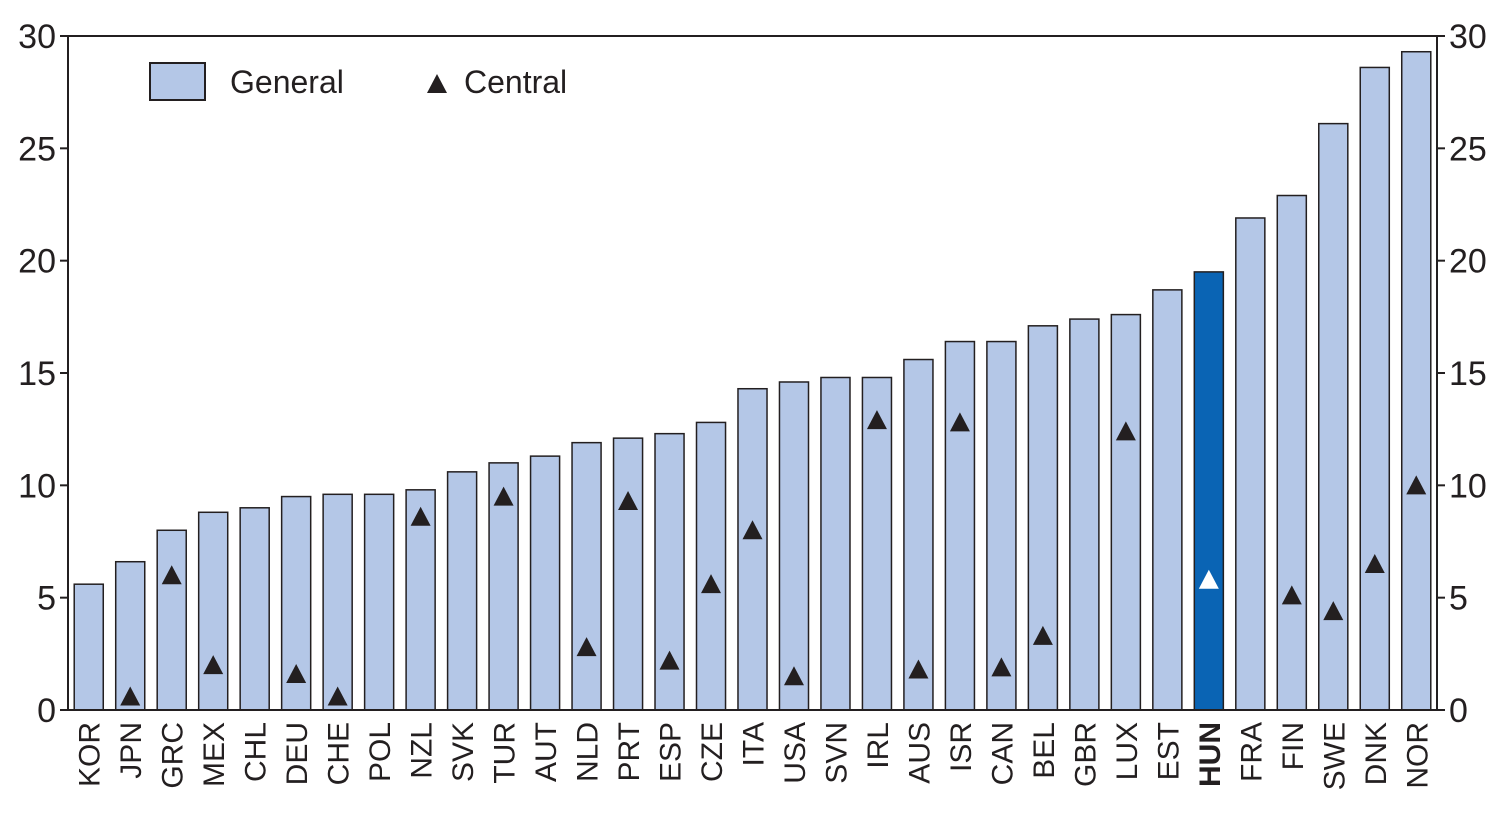 The width and height of the screenshot is (1502, 813). I want to click on x-tick-label-fra: FRA, so click(1251, 752).